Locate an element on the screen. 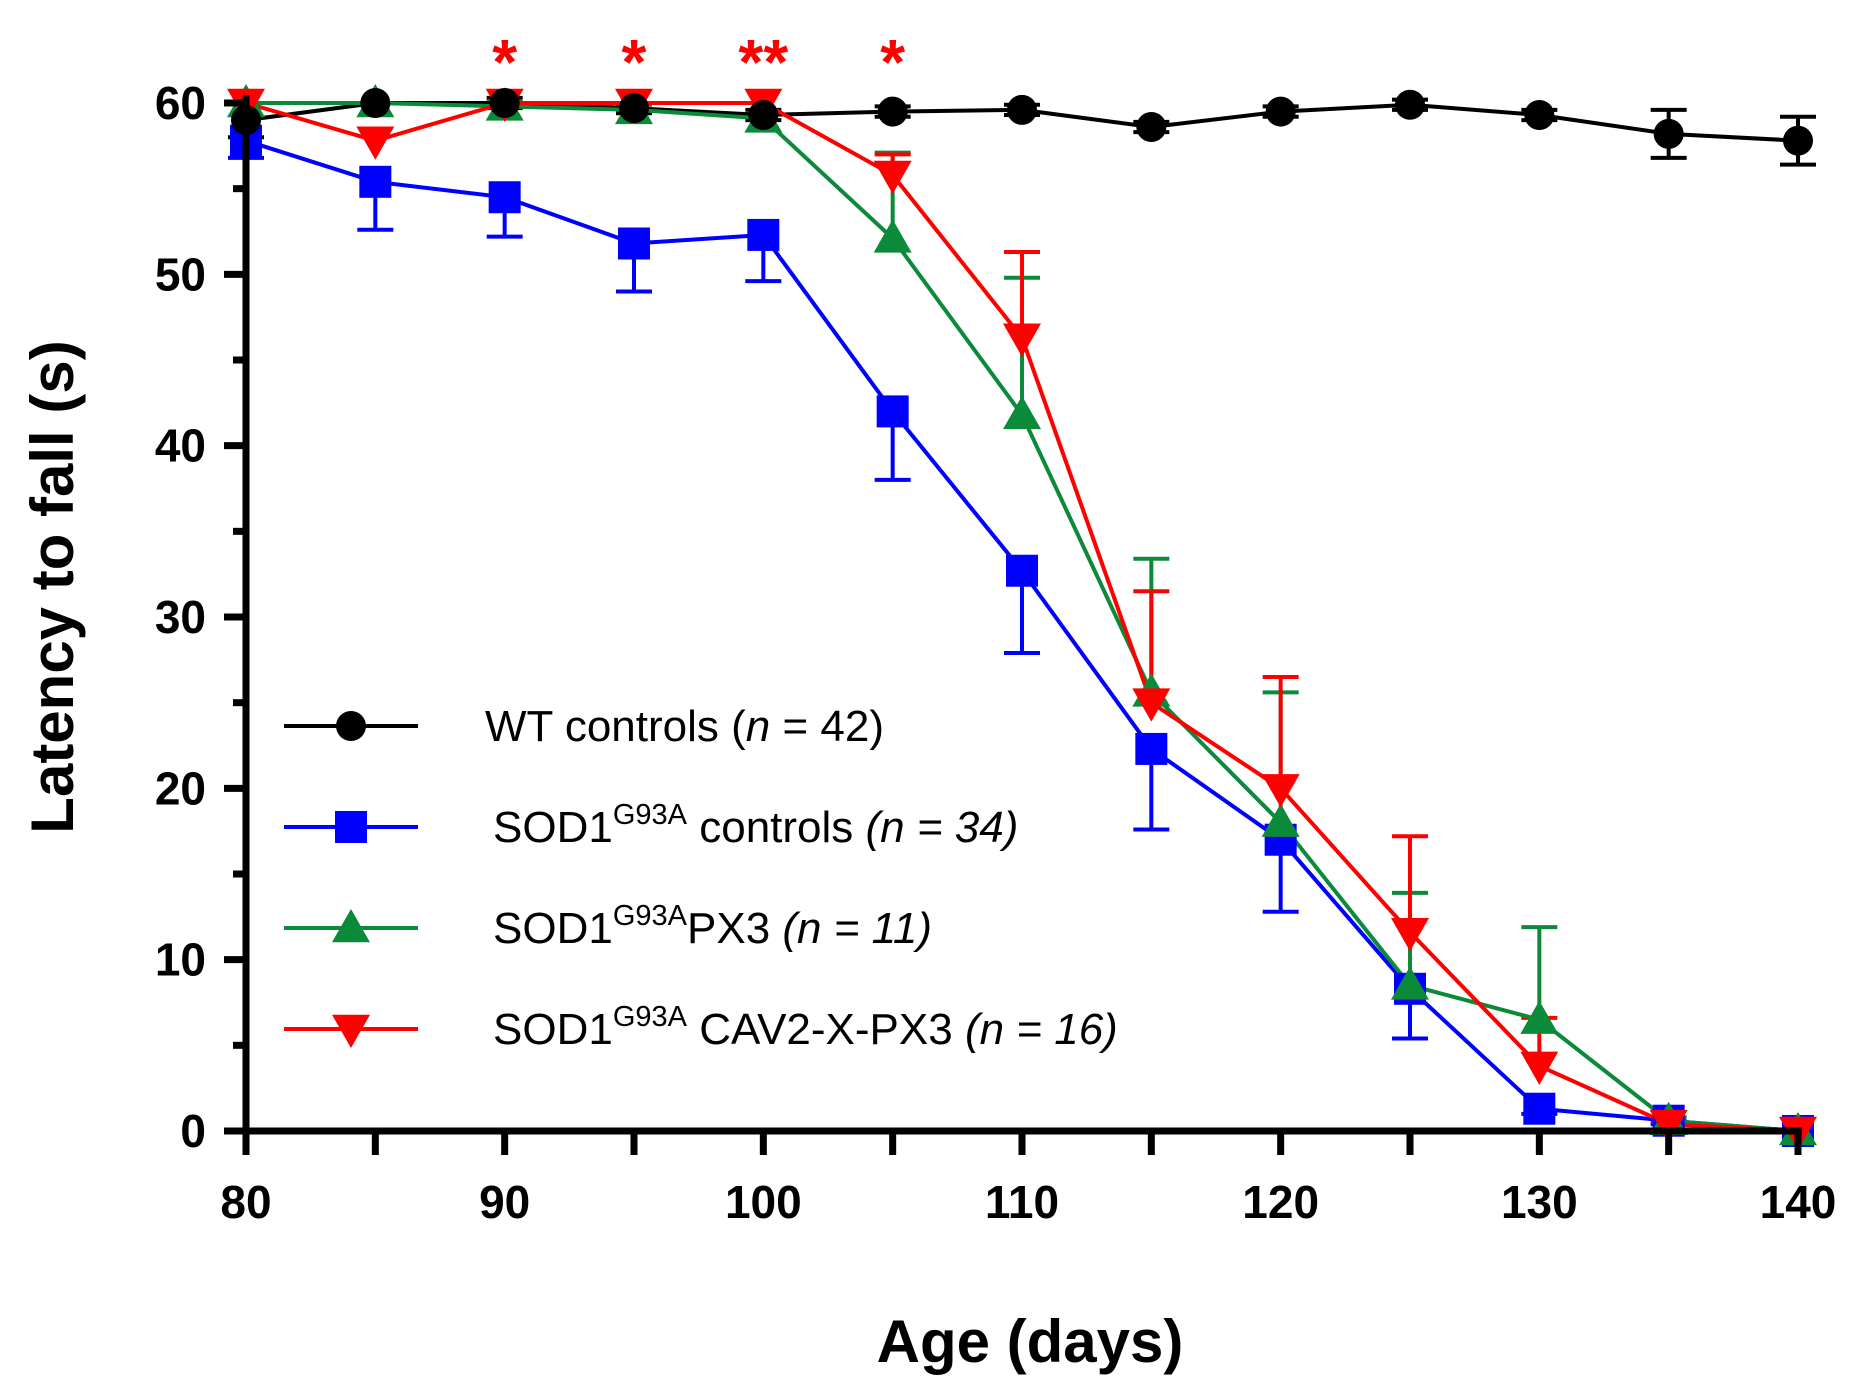 The width and height of the screenshot is (1852, 1397). y-tick-label: 40 is located at coordinates (180, 446).